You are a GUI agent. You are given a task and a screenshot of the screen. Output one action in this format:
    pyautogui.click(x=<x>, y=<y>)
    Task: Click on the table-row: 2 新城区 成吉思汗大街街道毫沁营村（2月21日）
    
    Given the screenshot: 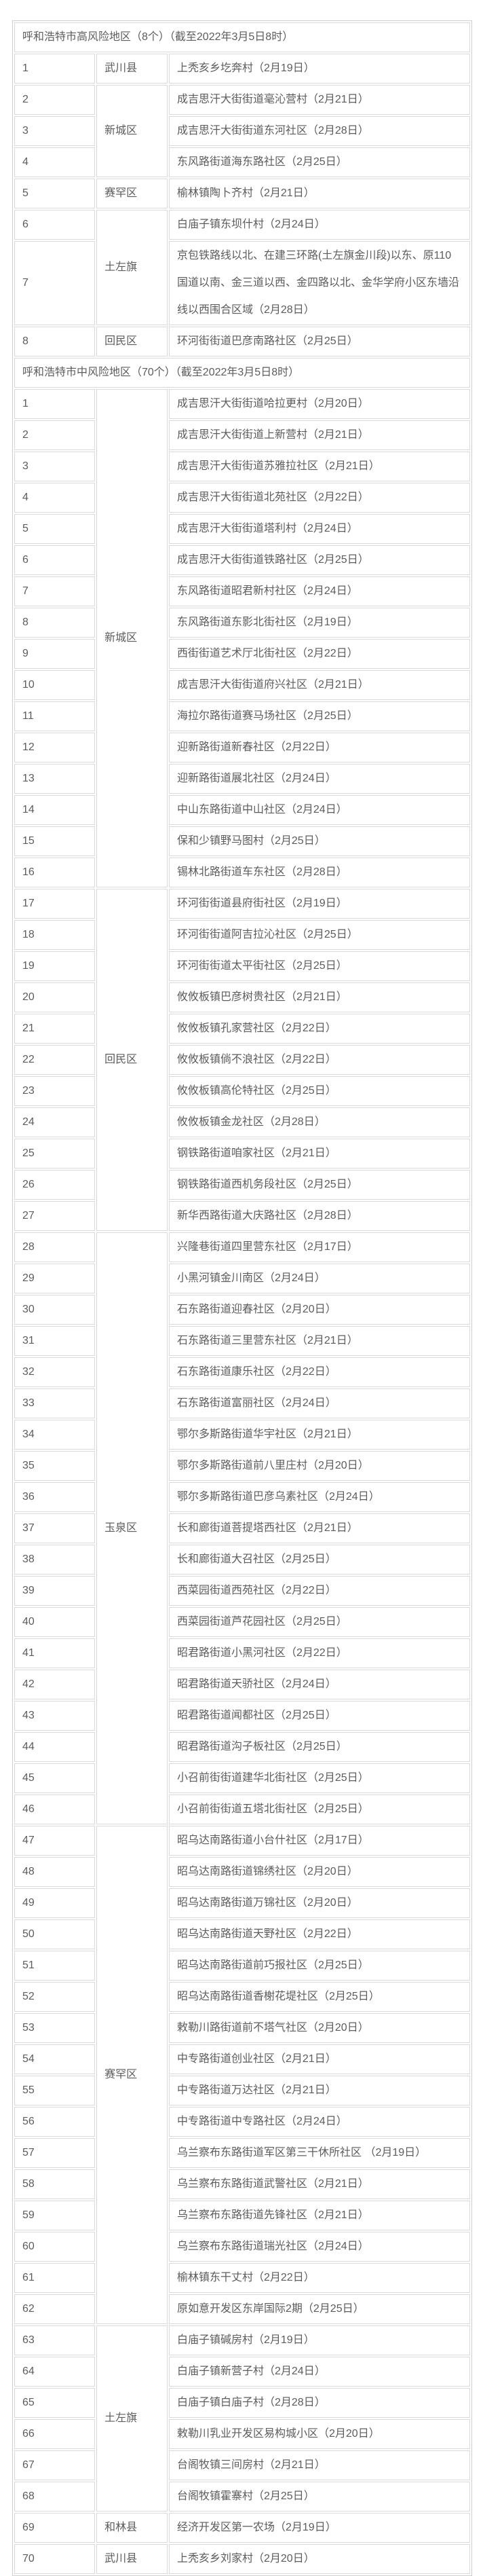 What is the action you would take?
    pyautogui.click(x=242, y=131)
    